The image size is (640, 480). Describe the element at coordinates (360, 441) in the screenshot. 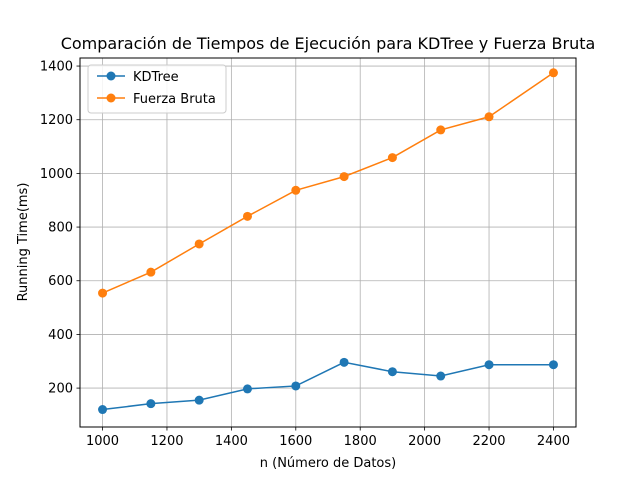

I see `x-tick-label: 1800` at that location.